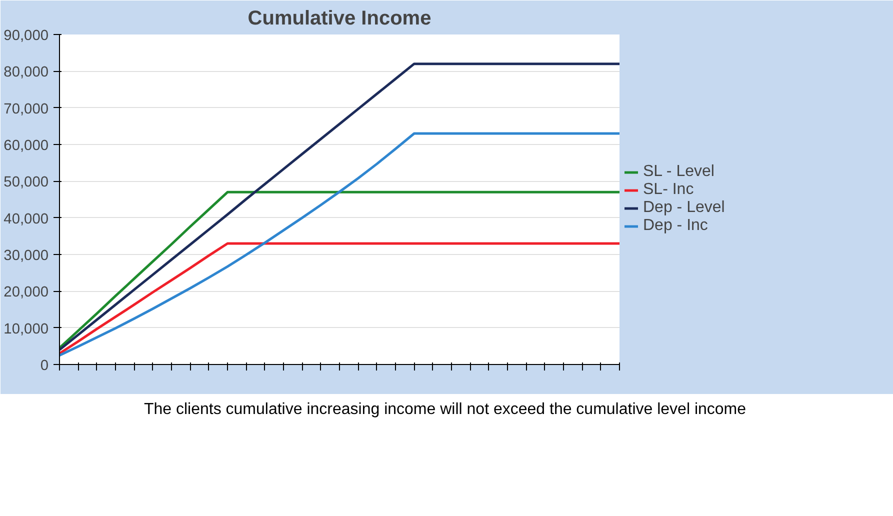 The width and height of the screenshot is (893, 516). Describe the element at coordinates (669, 190) in the screenshot. I see `legend-label: SL- Inc` at that location.